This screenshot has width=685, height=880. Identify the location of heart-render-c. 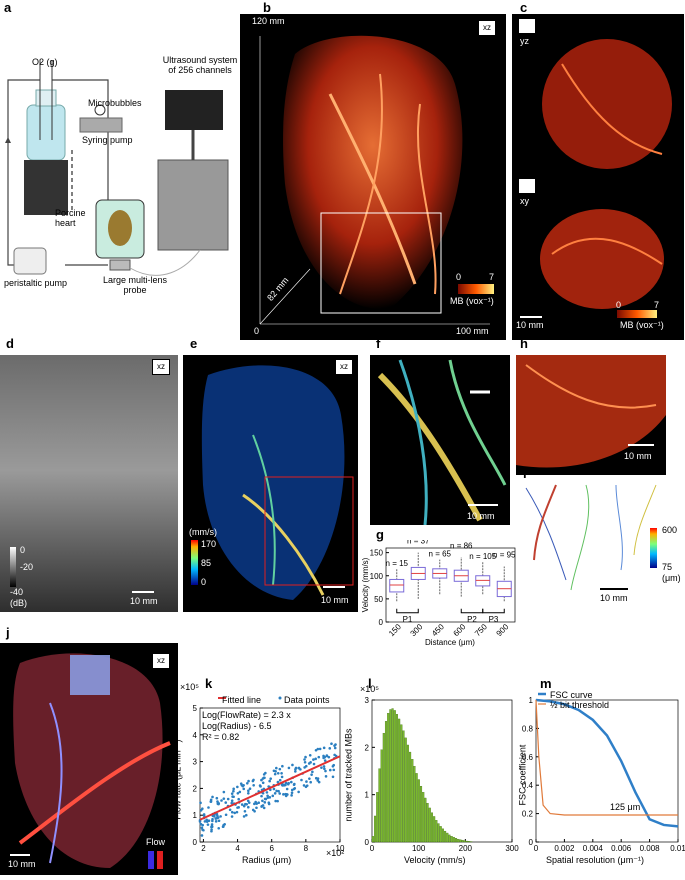
(598, 177).